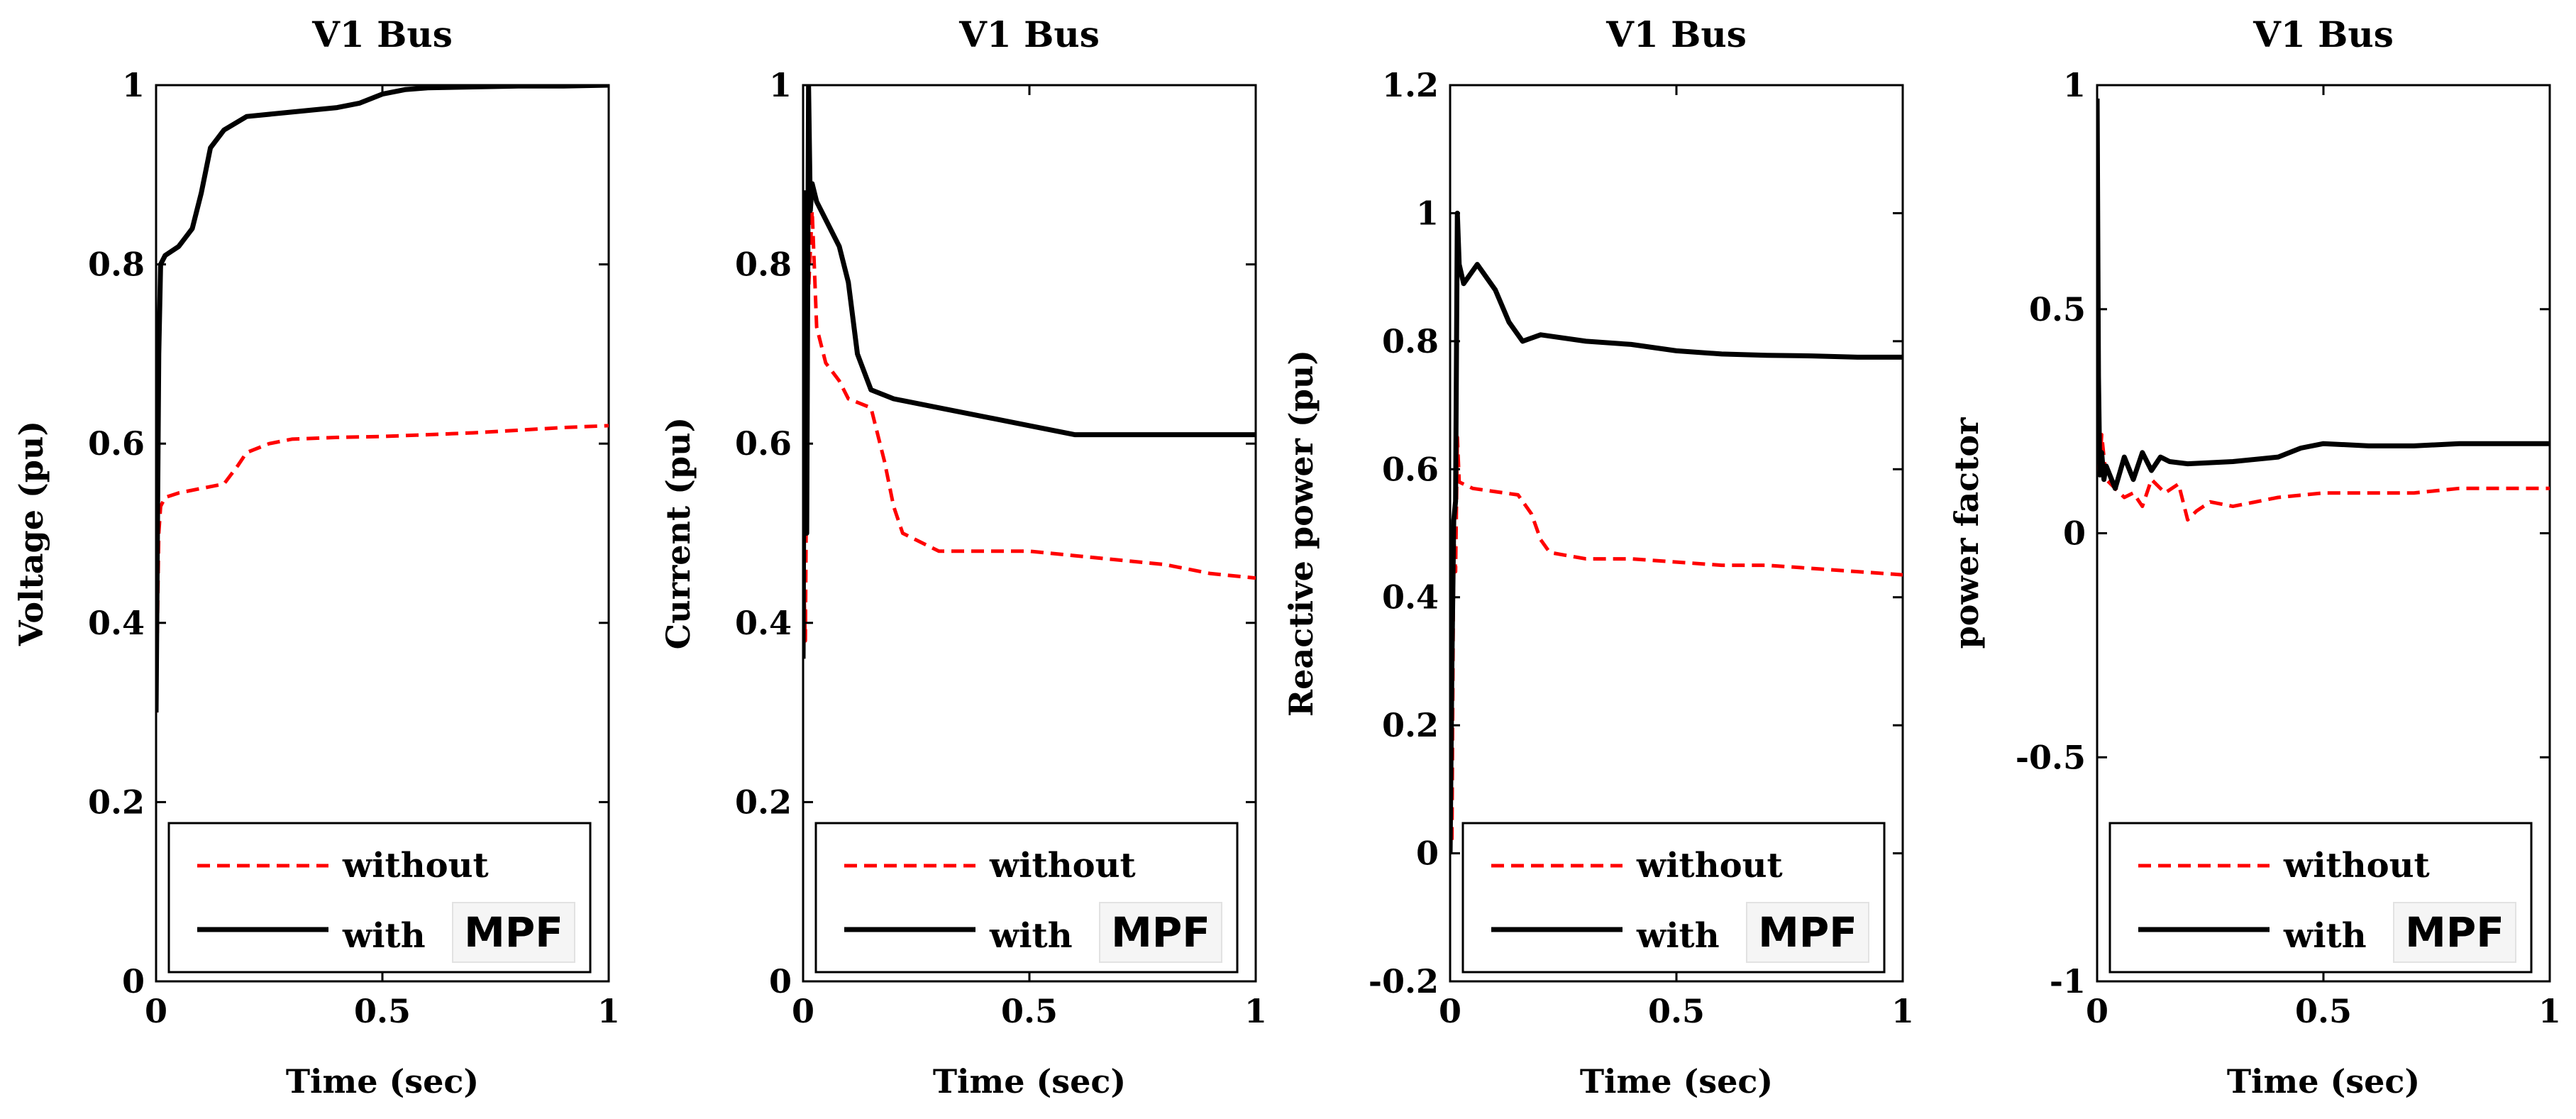 The height and width of the screenshot is (1119, 2576). What do you see at coordinates (2051, 757) in the screenshot?
I see `y-tick-label: -0.5` at bounding box center [2051, 757].